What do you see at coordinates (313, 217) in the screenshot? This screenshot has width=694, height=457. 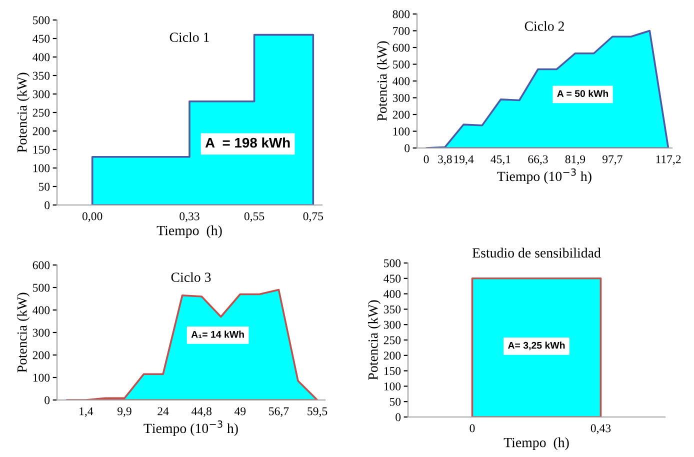 I see `x-tick-label: 0,75` at bounding box center [313, 217].